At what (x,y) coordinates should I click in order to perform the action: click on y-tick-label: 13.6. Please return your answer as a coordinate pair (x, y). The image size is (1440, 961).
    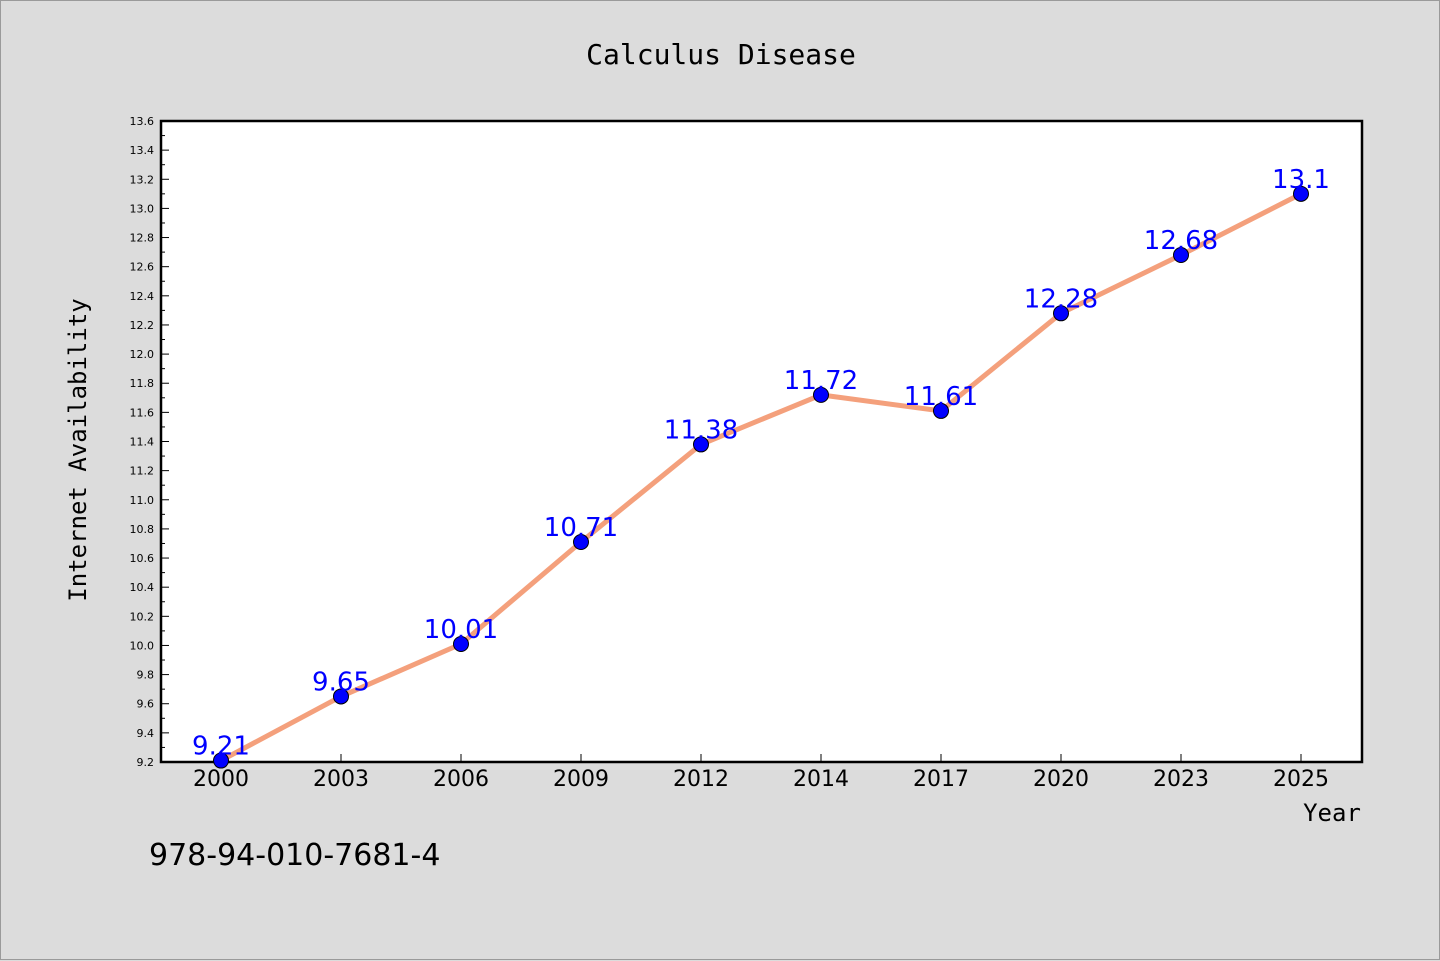
    Looking at the image, I should click on (142, 121).